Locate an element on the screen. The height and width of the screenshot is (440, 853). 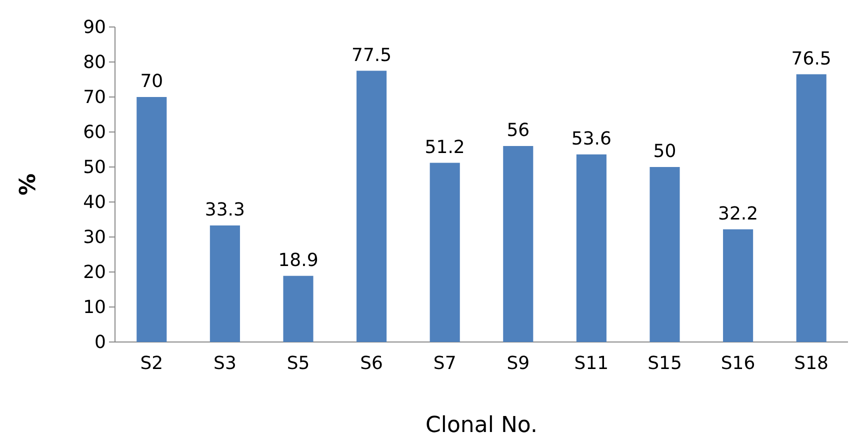
y-axis-title: % is located at coordinates (28, 184).